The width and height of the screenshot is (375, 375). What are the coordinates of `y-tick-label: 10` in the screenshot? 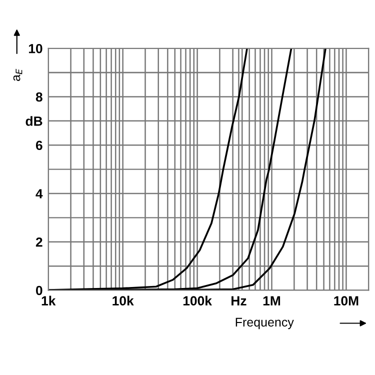 It's located at (35, 49).